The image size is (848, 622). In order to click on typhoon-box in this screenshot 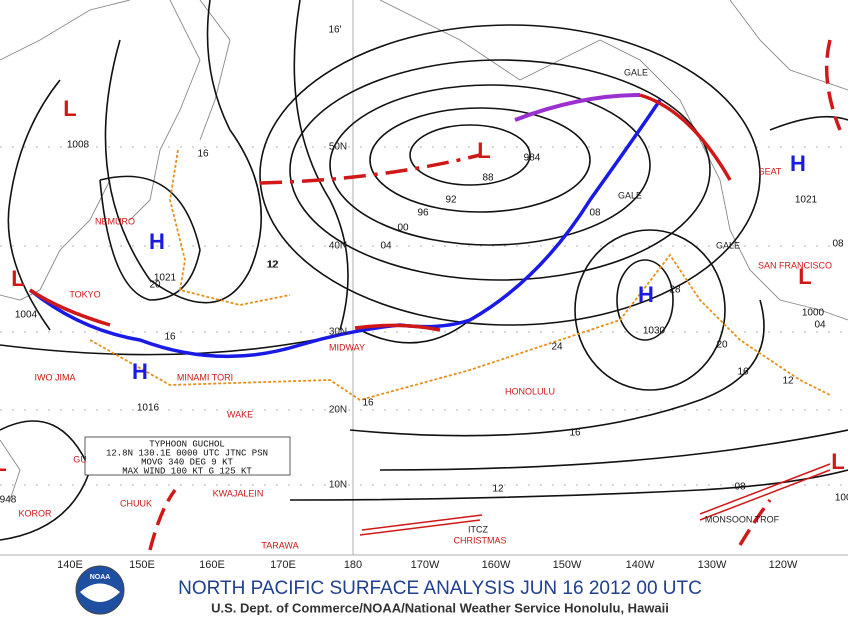, I will do `click(187, 456)`.